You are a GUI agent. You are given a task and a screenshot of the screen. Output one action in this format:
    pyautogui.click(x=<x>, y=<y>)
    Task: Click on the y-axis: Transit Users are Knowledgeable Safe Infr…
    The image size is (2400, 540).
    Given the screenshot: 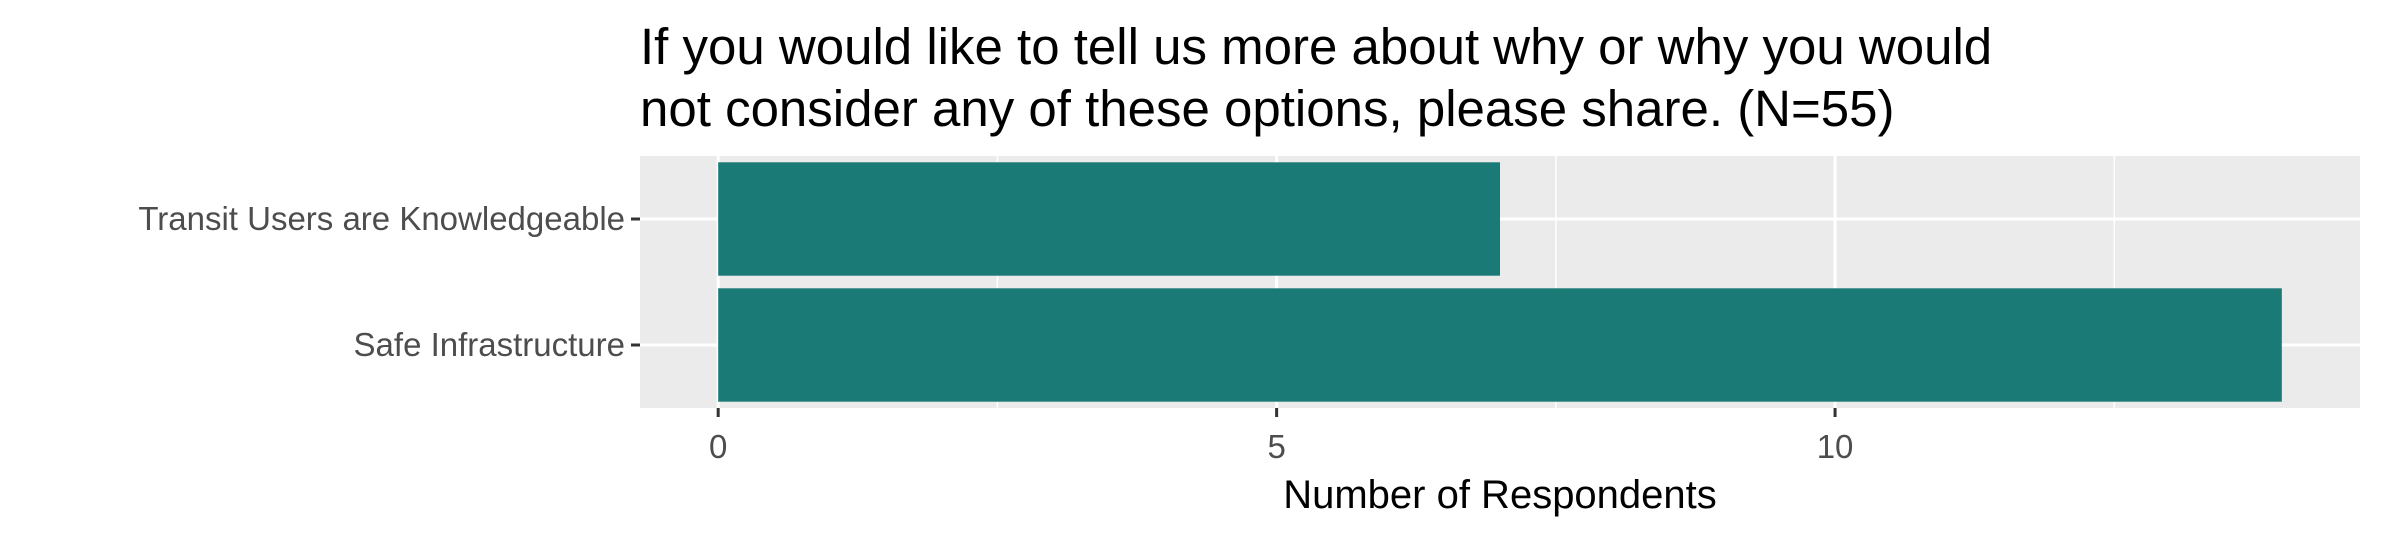 What is the action you would take?
    pyautogui.click(x=389, y=281)
    